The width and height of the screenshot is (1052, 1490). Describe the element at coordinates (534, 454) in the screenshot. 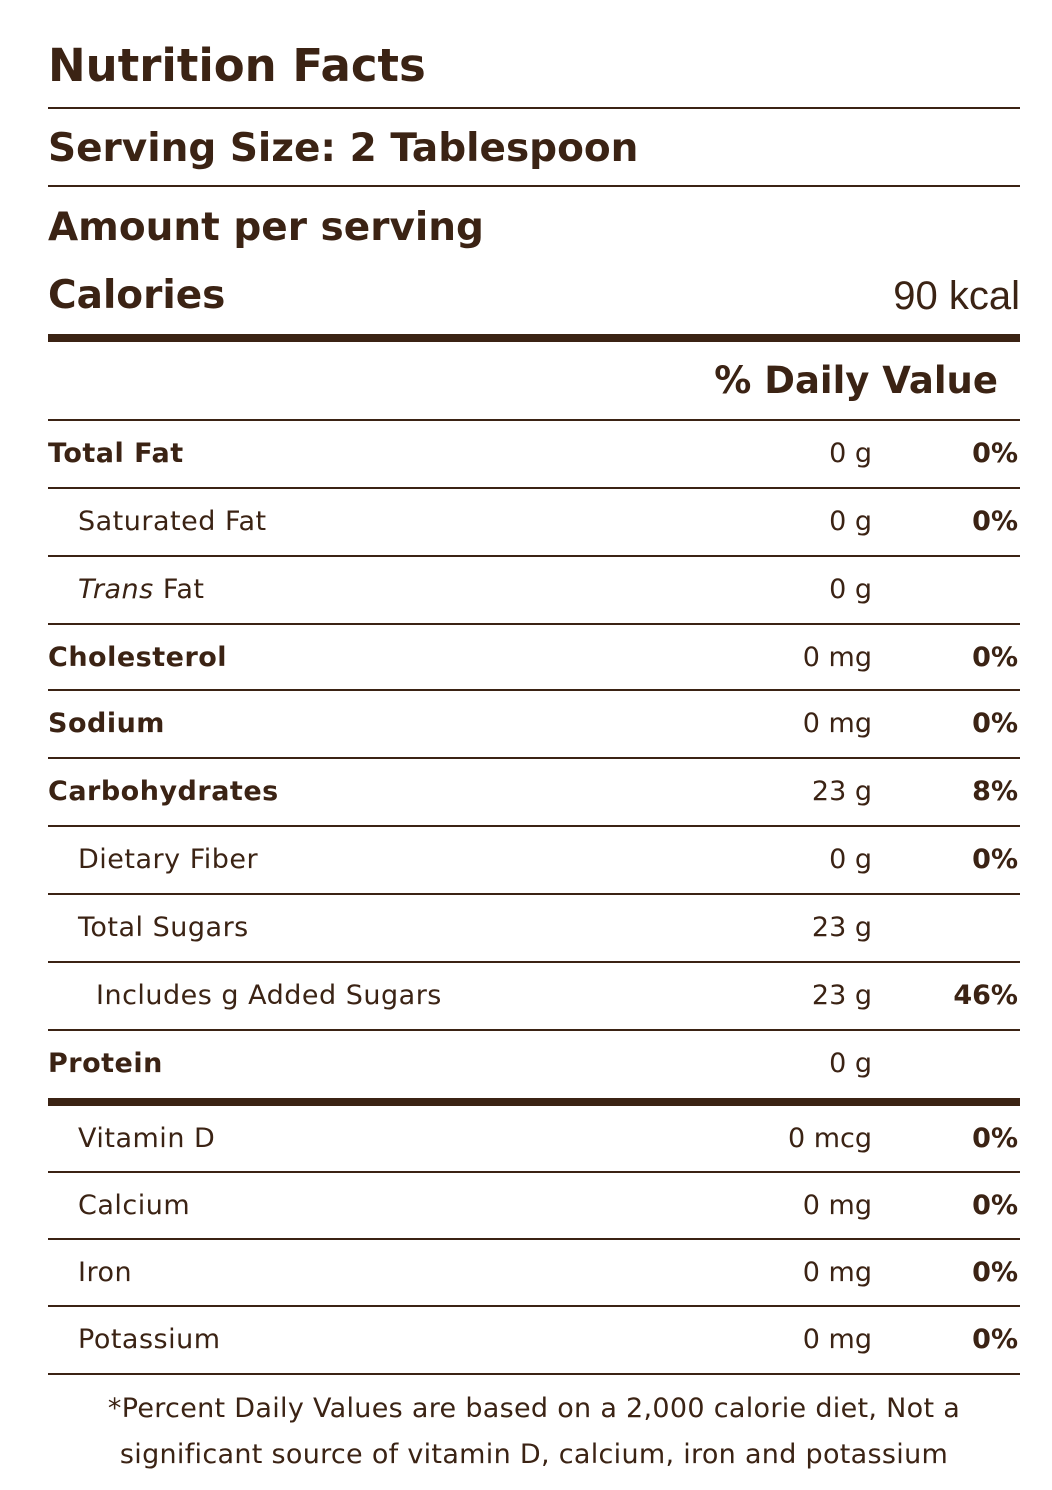

I see `nutrient-row-total-fat: Total Fat 0 g 0%` at that location.